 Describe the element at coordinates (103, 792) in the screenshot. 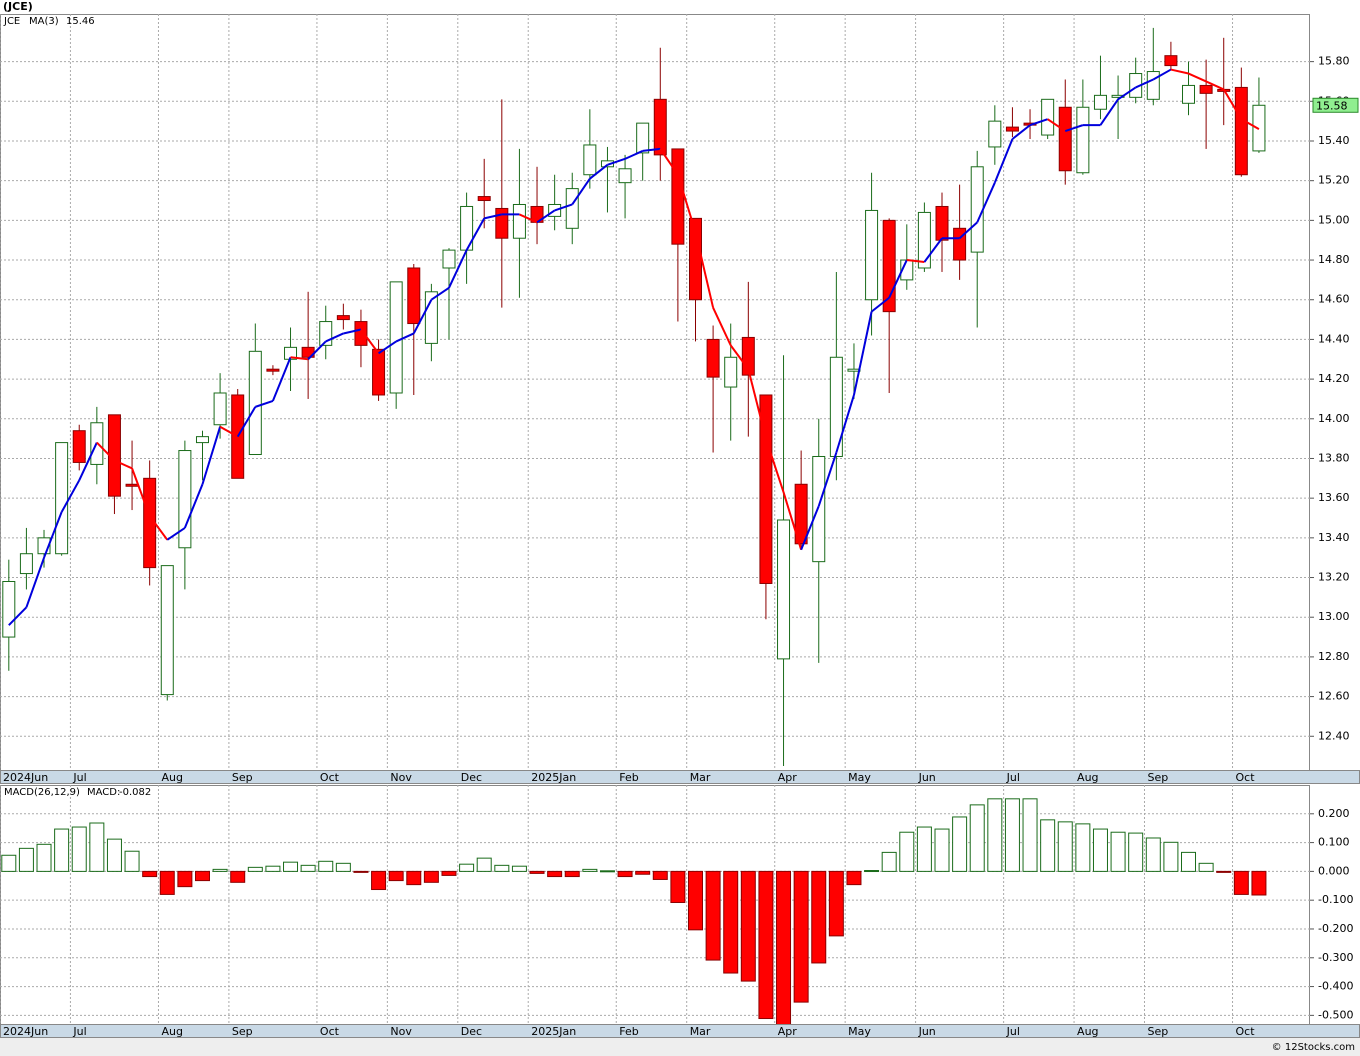

I see `legend-macd-prefix: MACD:` at that location.